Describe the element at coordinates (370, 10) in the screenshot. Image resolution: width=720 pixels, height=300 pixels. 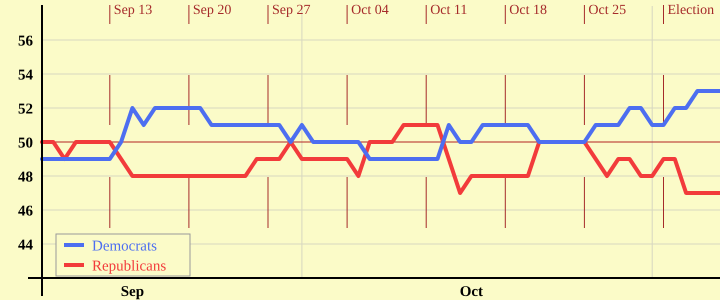
I see `ref-line-label: Oct 04` at that location.